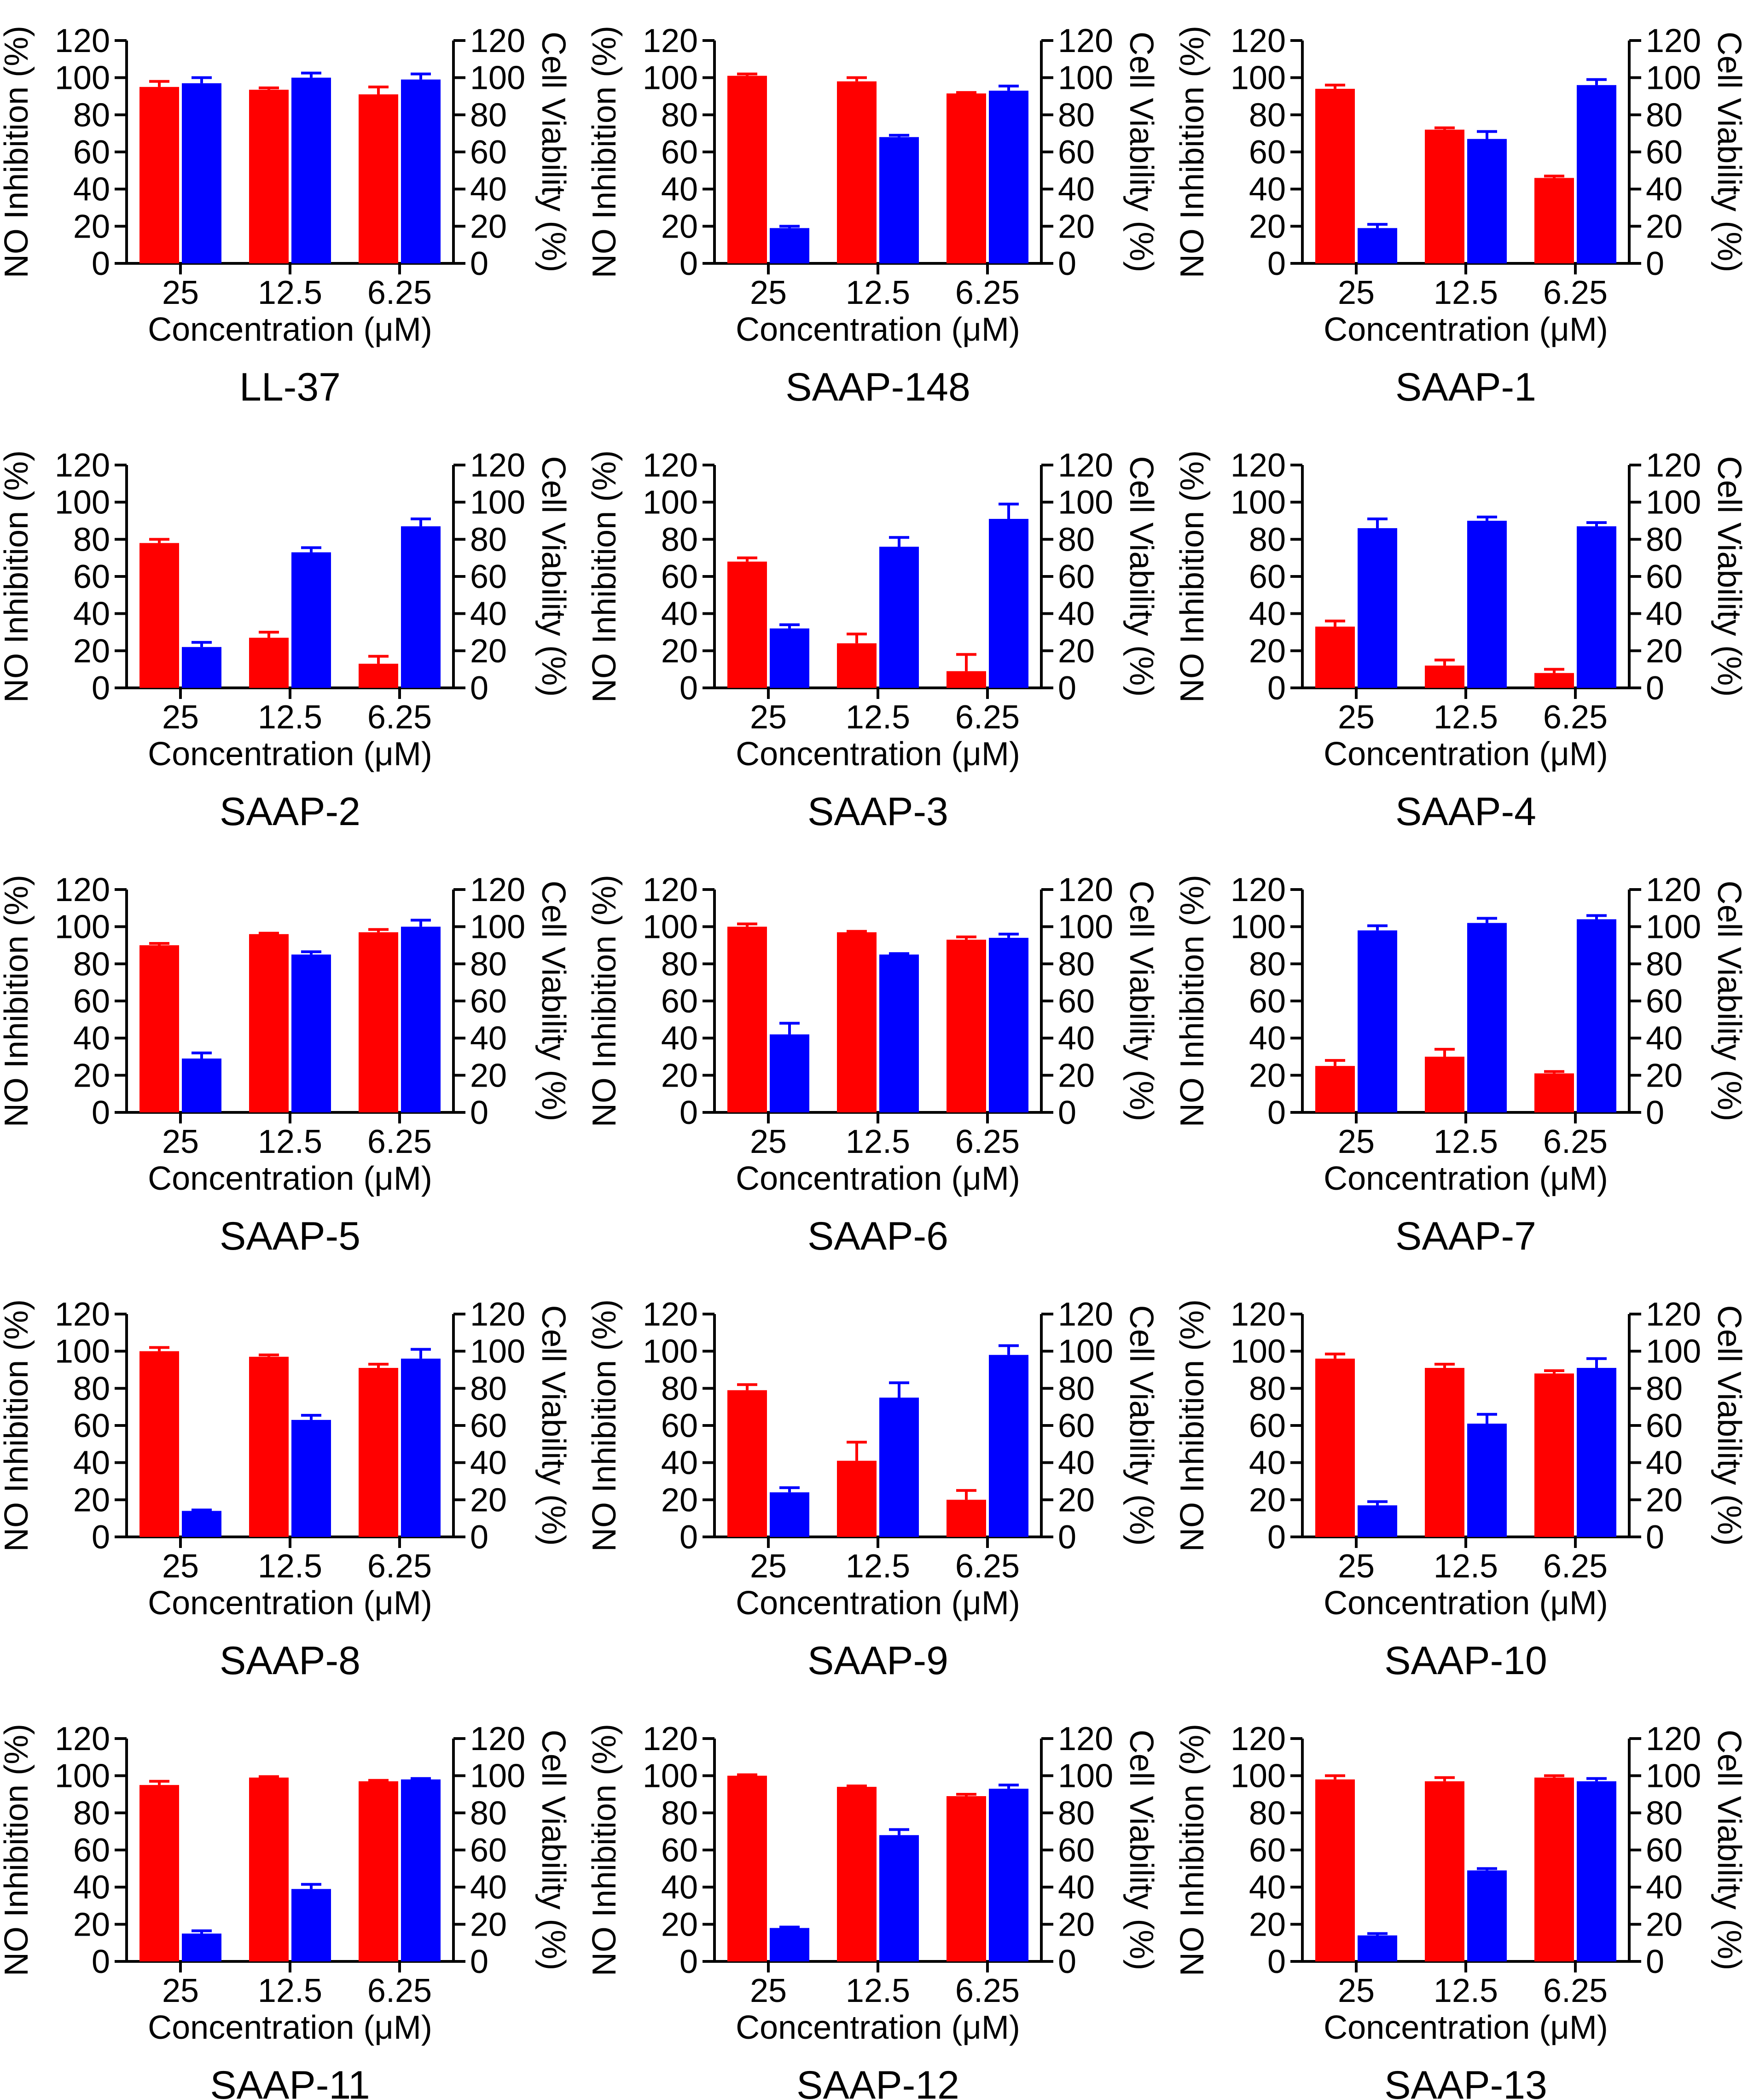 This screenshot has height=2100, width=1748. I want to click on right-tick-label: 0, so click(1655, 1112).